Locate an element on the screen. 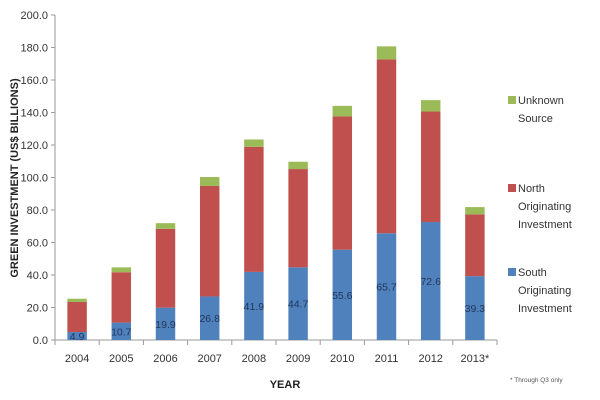 The width and height of the screenshot is (600, 400). x-tick-label: 2012 is located at coordinates (430, 359).